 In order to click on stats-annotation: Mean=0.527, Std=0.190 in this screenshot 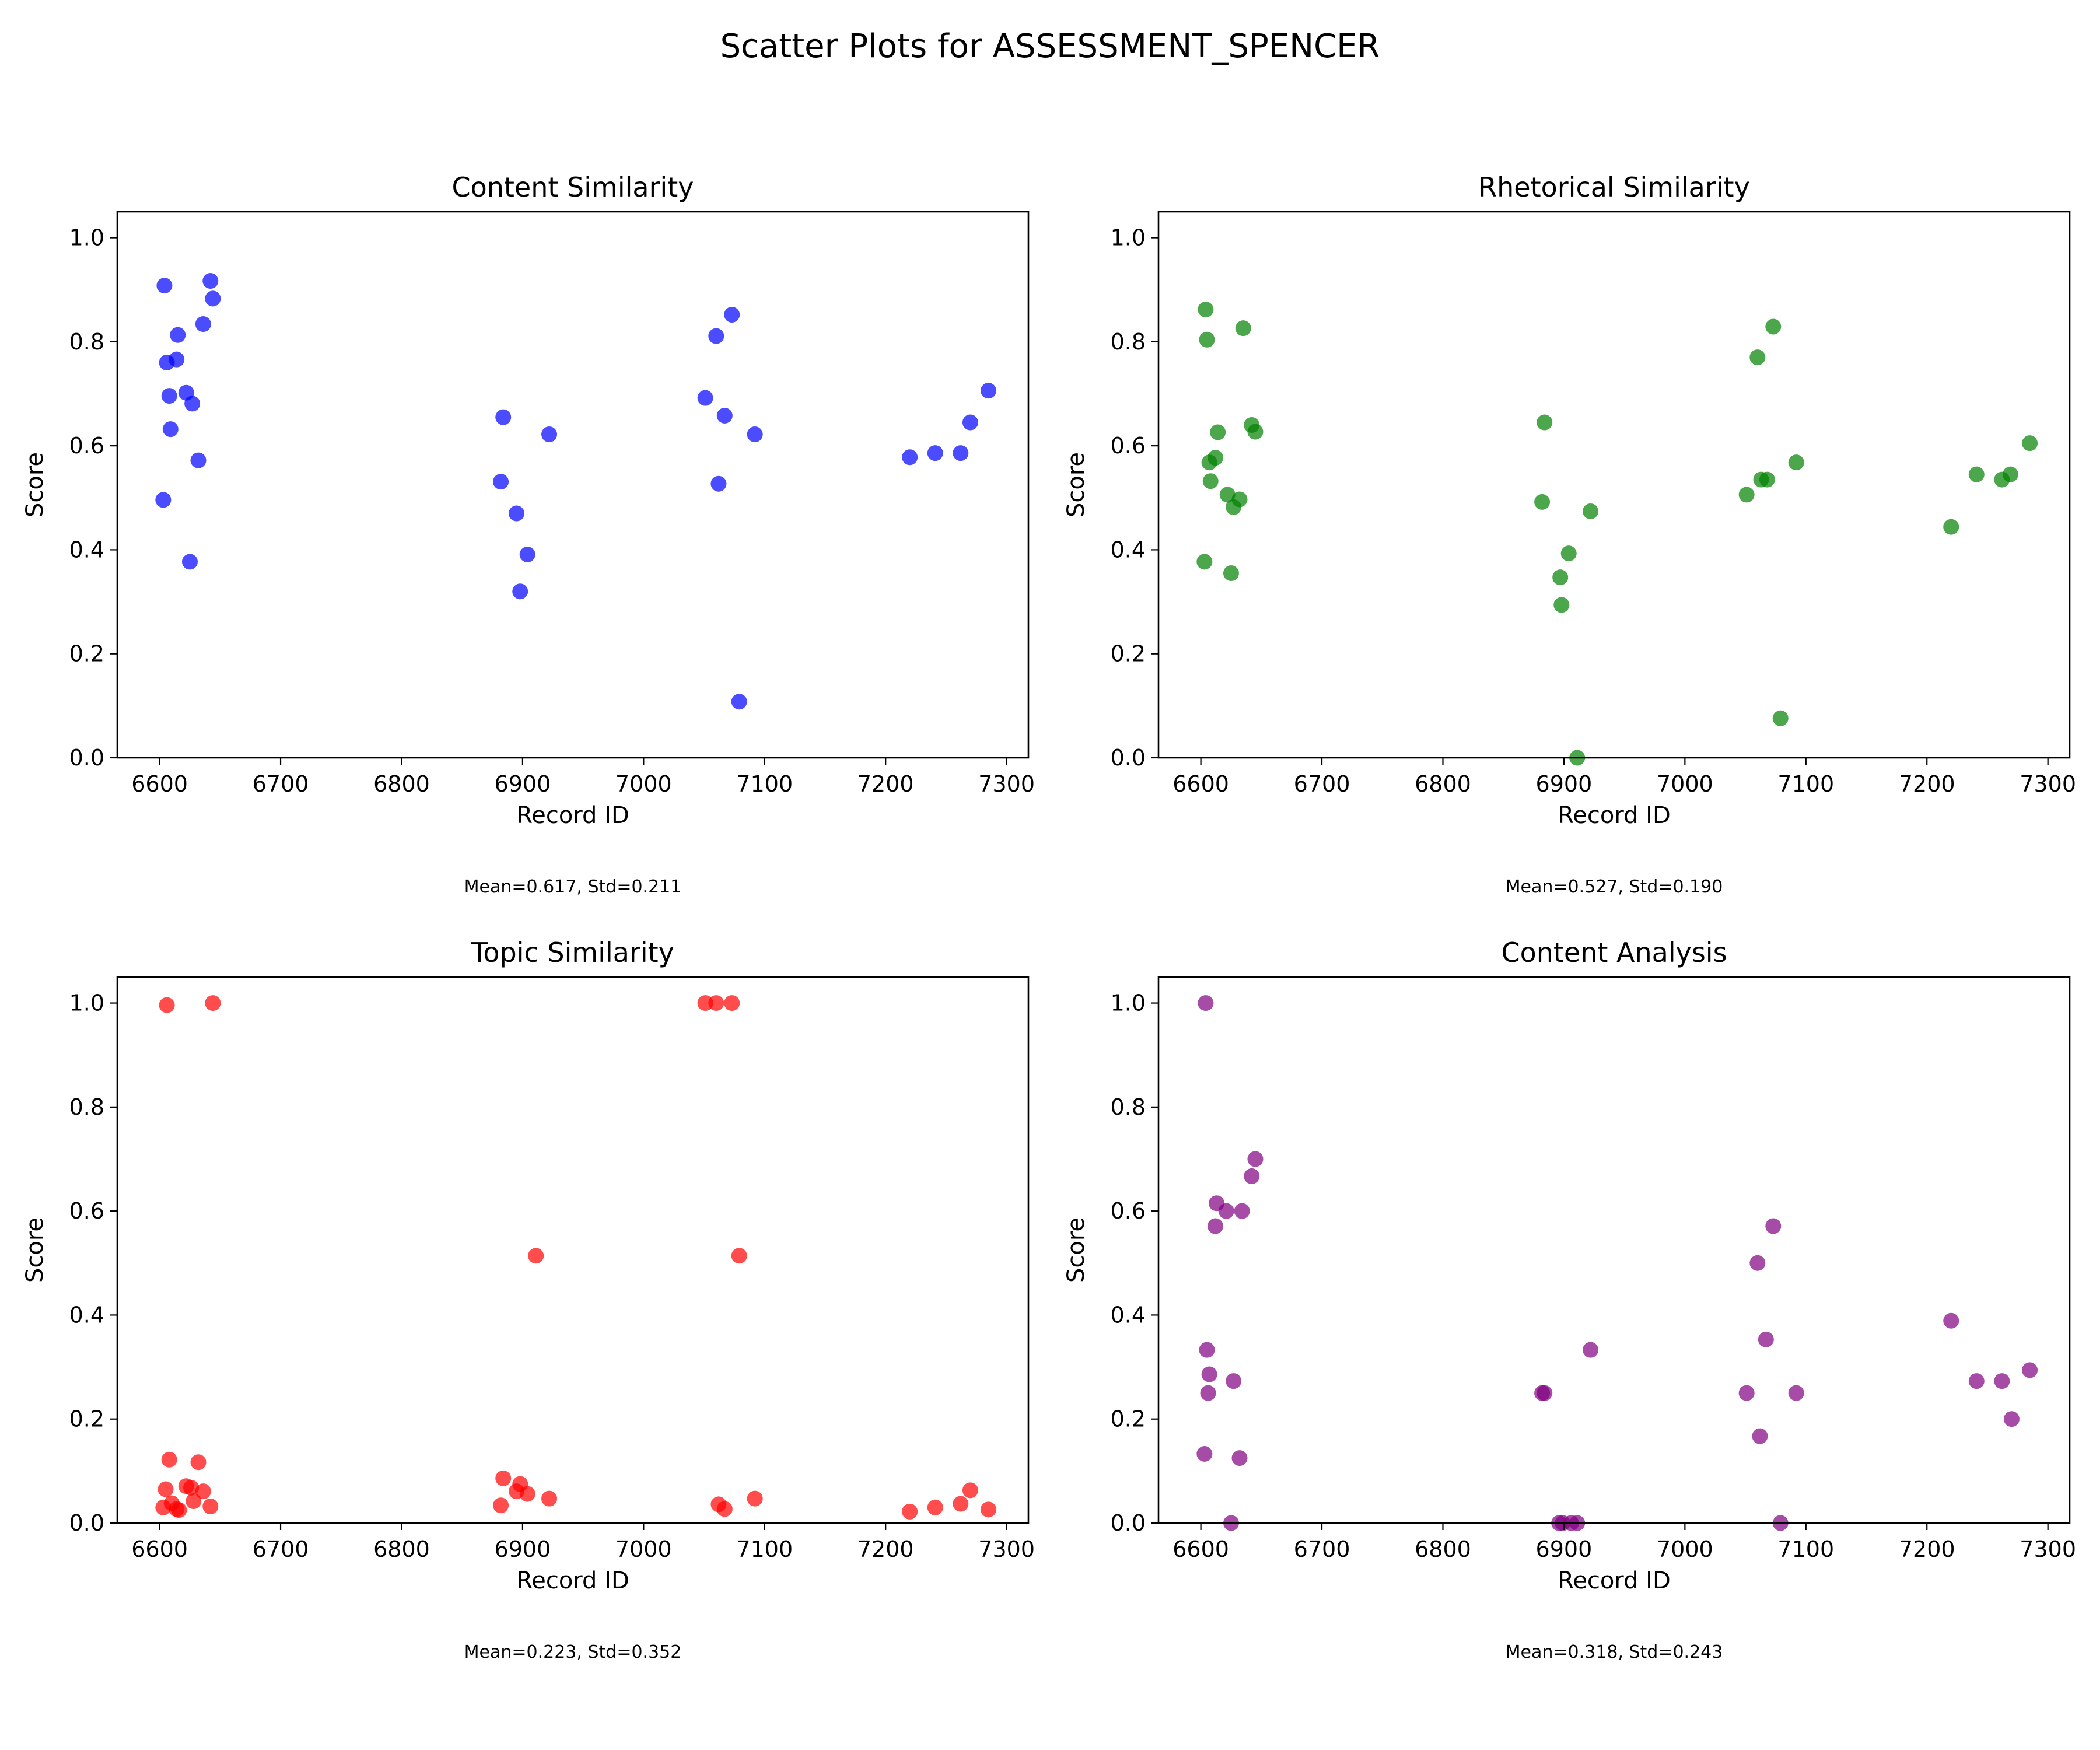, I will do `click(1615, 887)`.